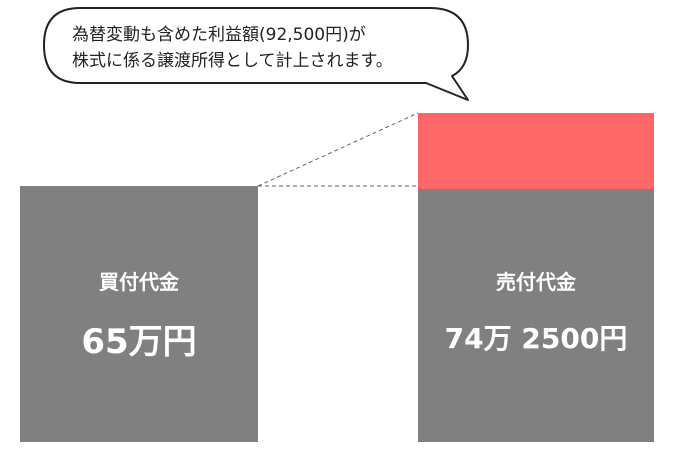 The width and height of the screenshot is (675, 450). I want to click on sale-label: 売付代金, so click(536, 282).